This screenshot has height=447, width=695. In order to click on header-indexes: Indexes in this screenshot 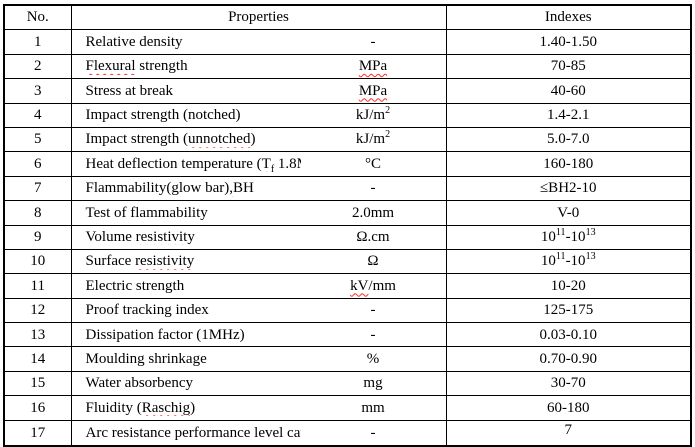, I will do `click(568, 17)`.